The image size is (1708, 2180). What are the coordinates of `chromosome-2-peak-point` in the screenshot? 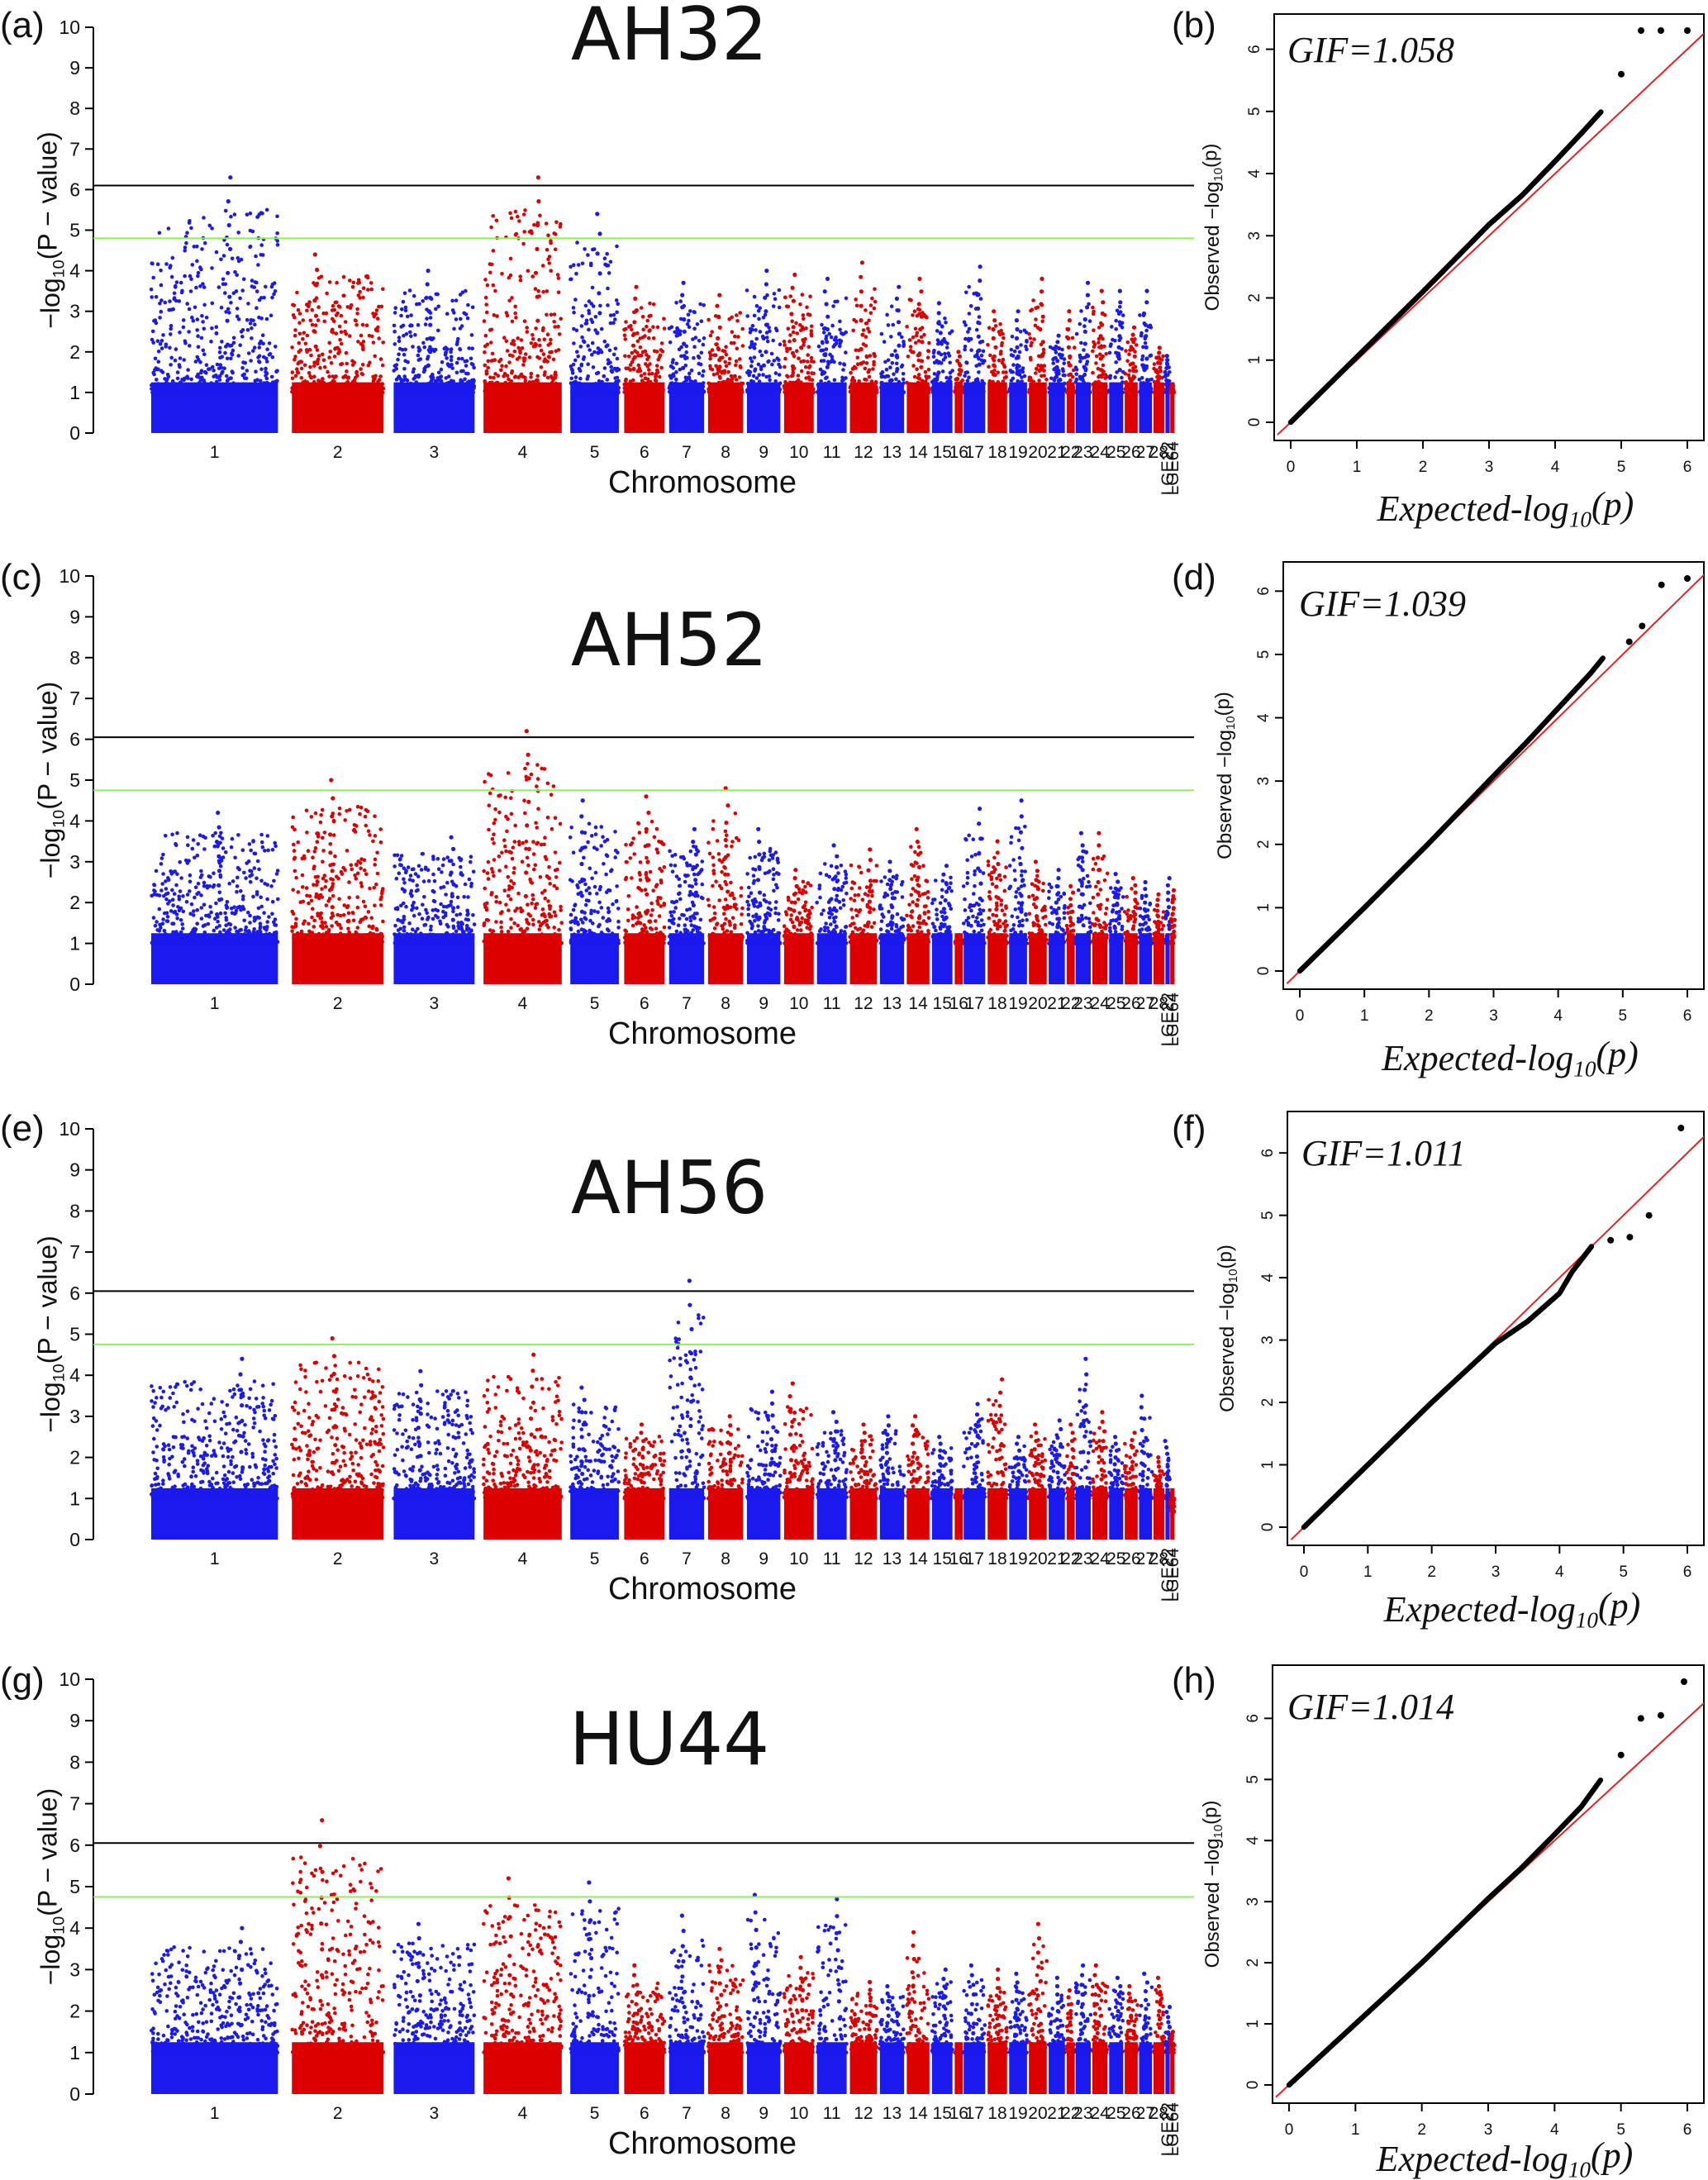 It's located at (314, 254).